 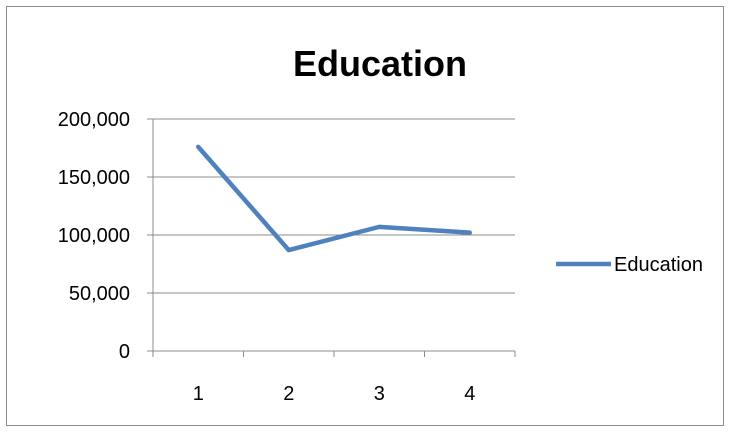 I want to click on y-tick-label: 150,000, so click(x=94, y=178).